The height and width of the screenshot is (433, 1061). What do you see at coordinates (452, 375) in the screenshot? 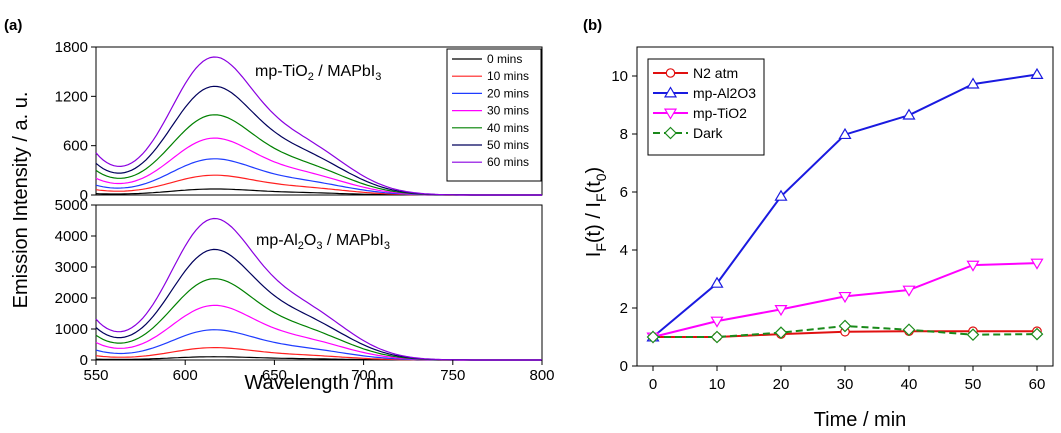
I see `x-tick-label: 750` at bounding box center [452, 375].